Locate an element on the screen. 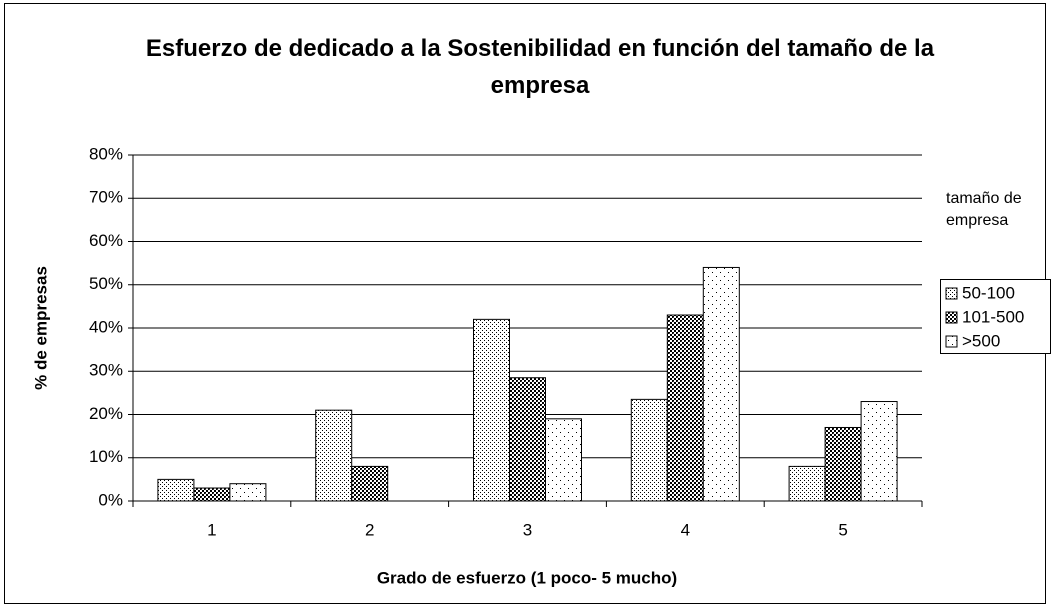  x-tick-label: 3 is located at coordinates (527, 529).